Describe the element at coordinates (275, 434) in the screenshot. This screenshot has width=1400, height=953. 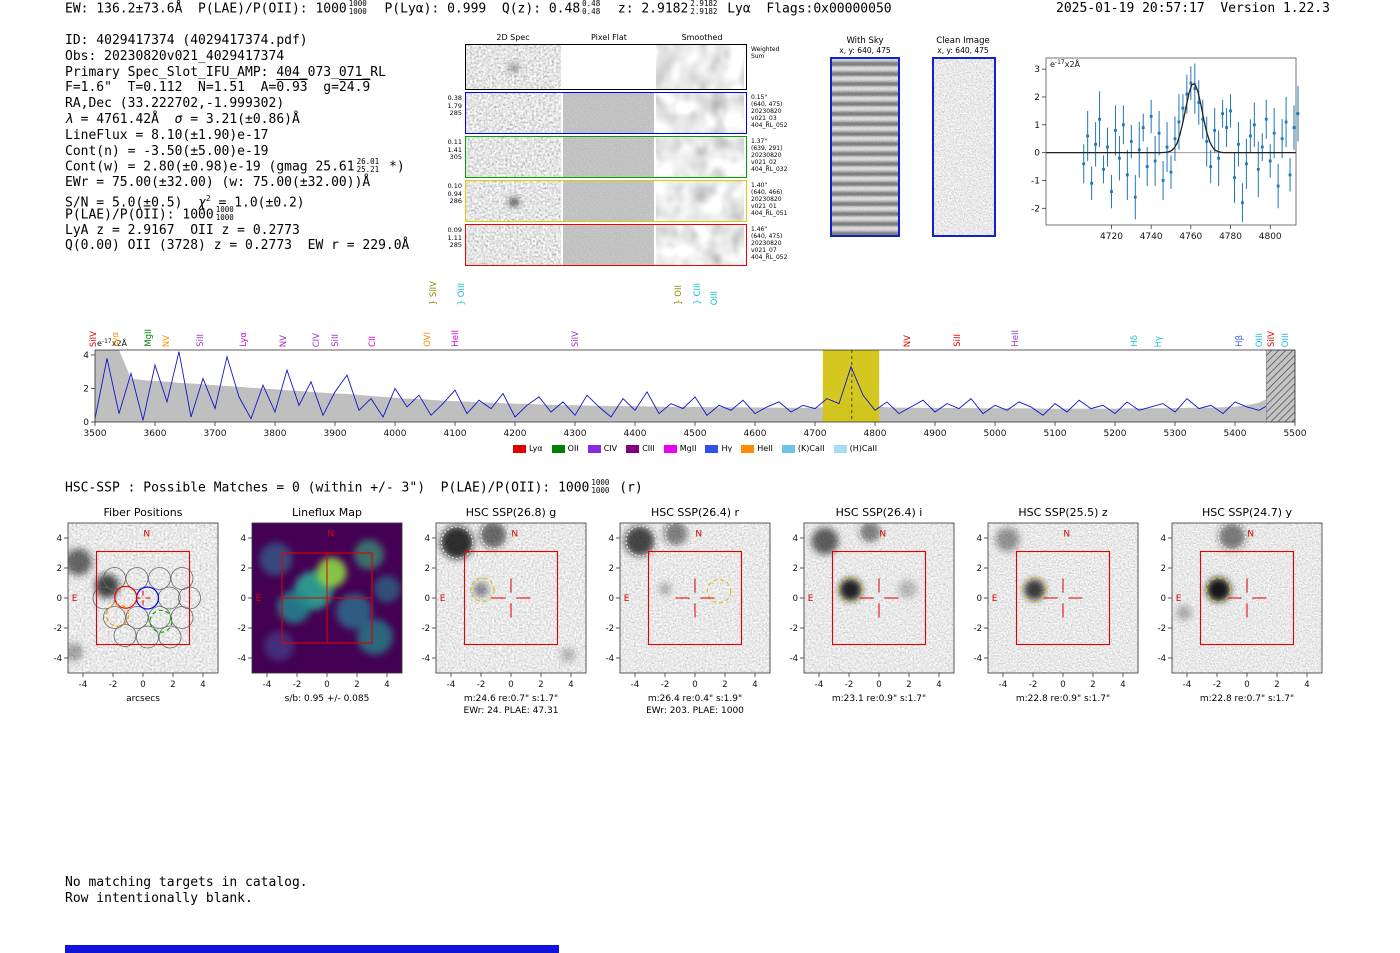
I see `x-tick-label: 3800` at that location.